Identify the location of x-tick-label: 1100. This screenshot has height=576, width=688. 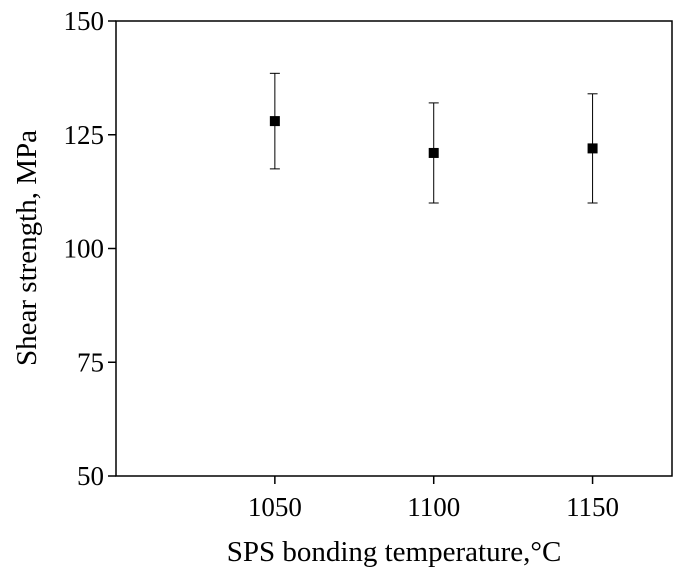
(433, 507).